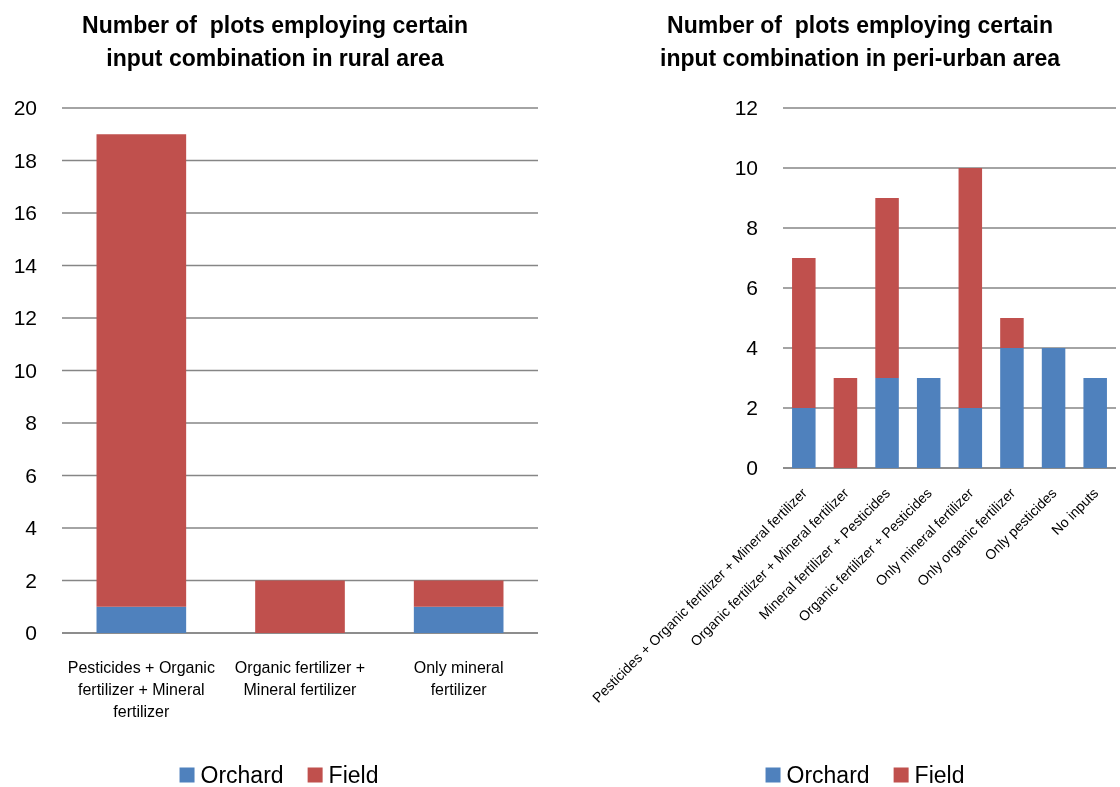 This screenshot has height=787, width=1120. Describe the element at coordinates (25, 160) in the screenshot. I see `y-tick-label: 18` at that location.